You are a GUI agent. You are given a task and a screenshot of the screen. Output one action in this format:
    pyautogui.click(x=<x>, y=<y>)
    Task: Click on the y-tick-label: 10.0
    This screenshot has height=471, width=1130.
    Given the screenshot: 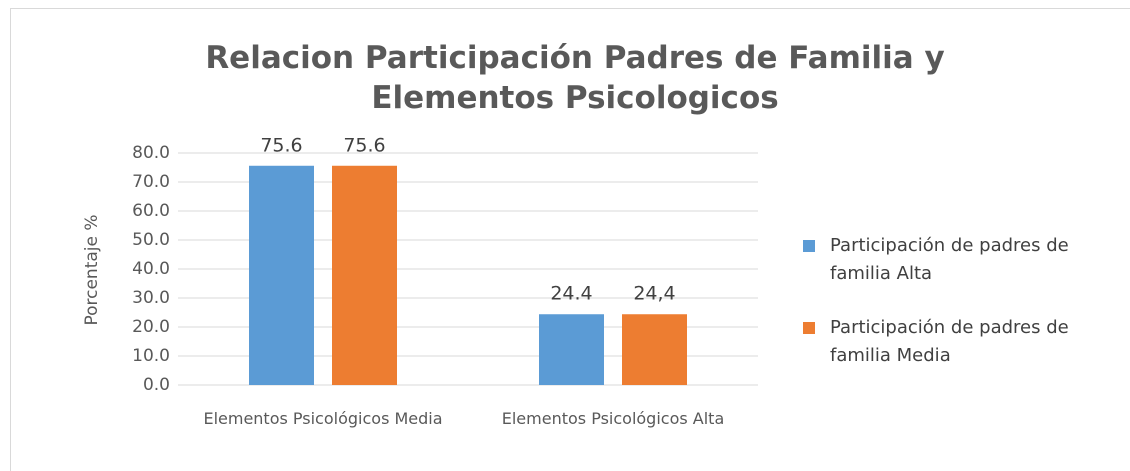 What is the action you would take?
    pyautogui.click(x=151, y=356)
    